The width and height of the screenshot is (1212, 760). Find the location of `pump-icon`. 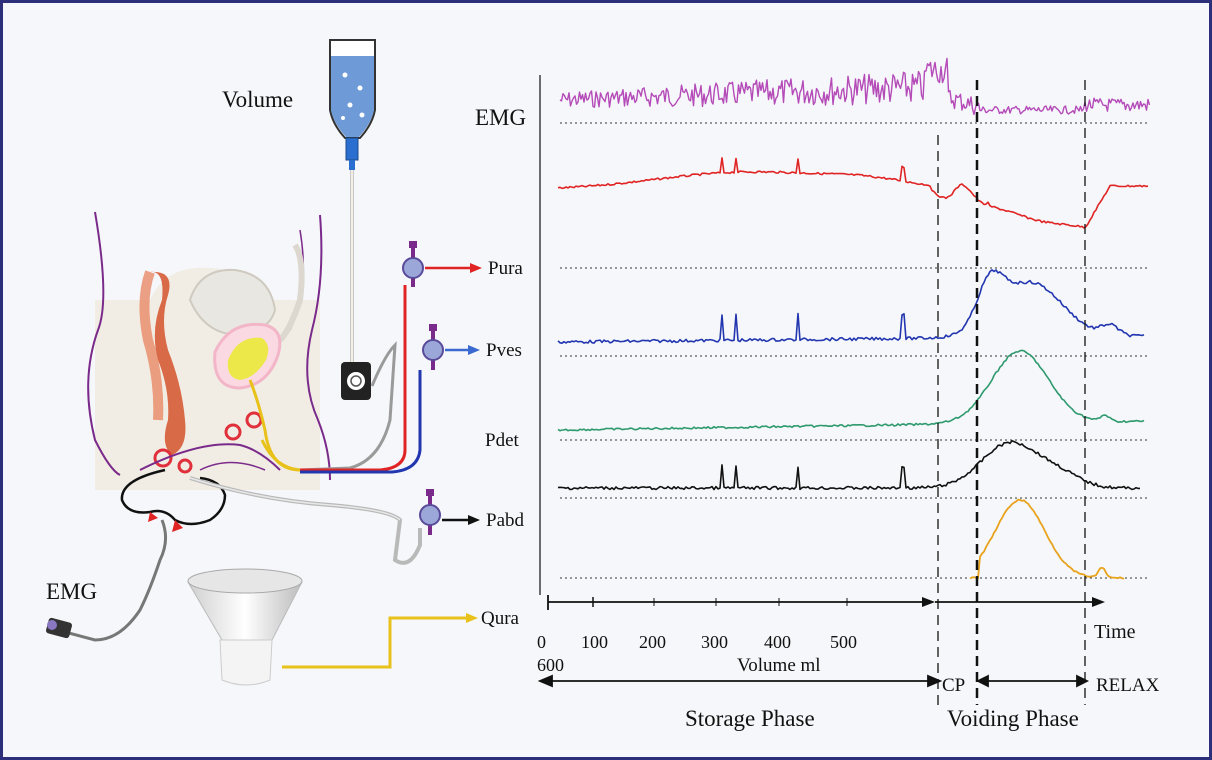

pump-icon is located at coordinates (356, 381).